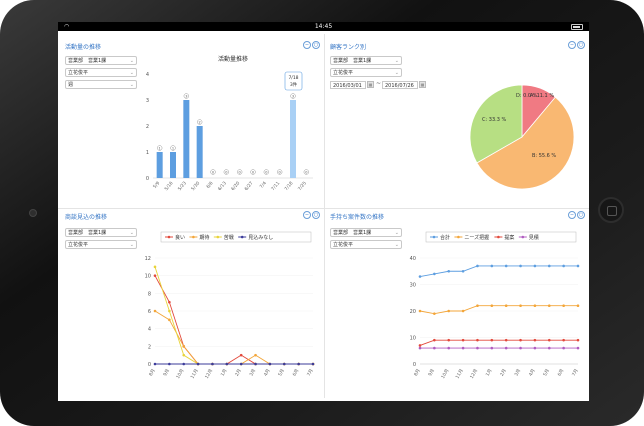  Describe the element at coordinates (71, 85) in the screenshot. I see `period-select-value: 週` at that location.